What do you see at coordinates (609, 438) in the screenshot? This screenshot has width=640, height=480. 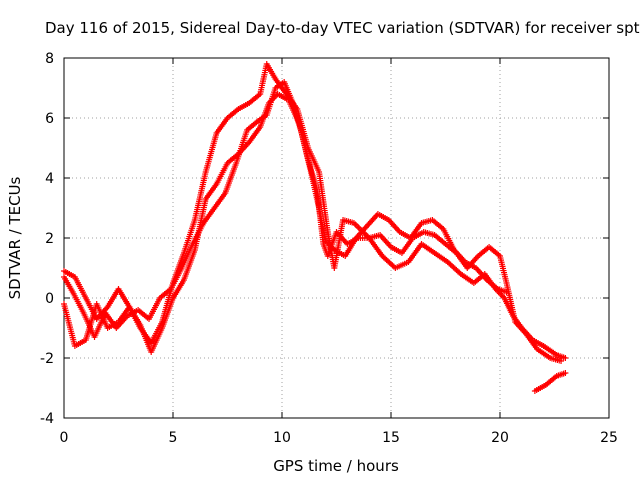 I see `x-tick-label: 25` at bounding box center [609, 438].